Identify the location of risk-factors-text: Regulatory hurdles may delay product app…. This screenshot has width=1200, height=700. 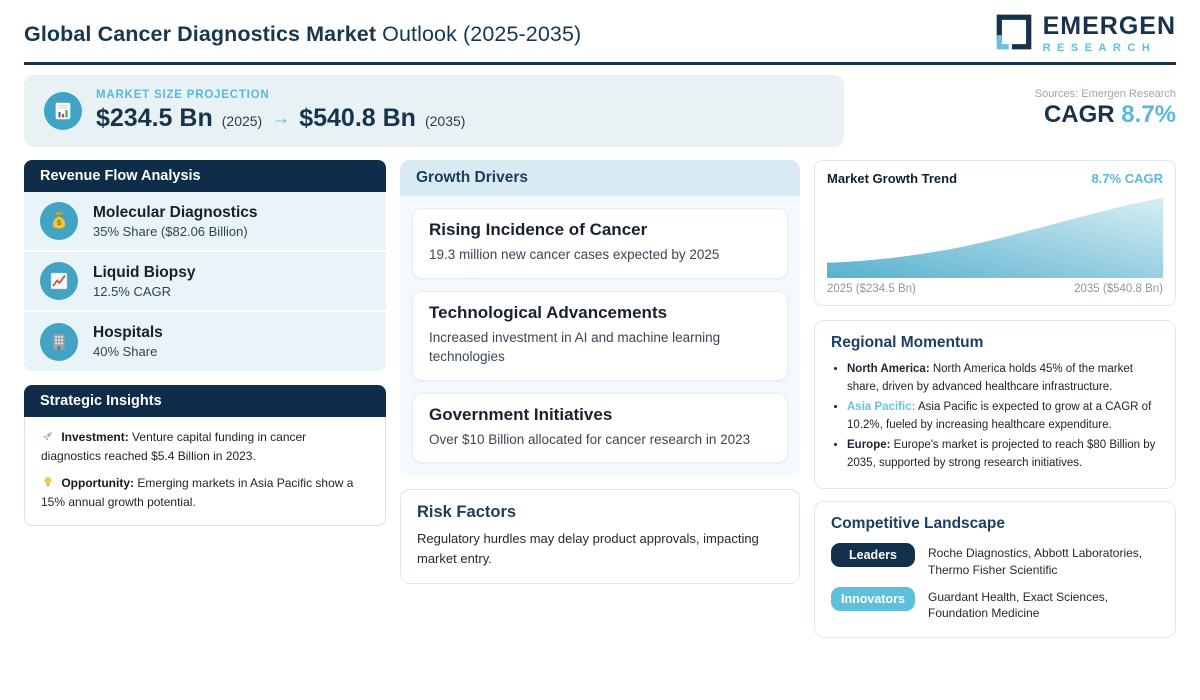
(588, 548).